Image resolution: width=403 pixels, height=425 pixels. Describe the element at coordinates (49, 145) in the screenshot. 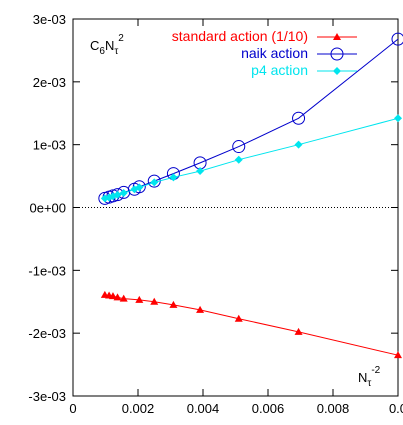

I see `y-tick-label: 1e-03` at that location.